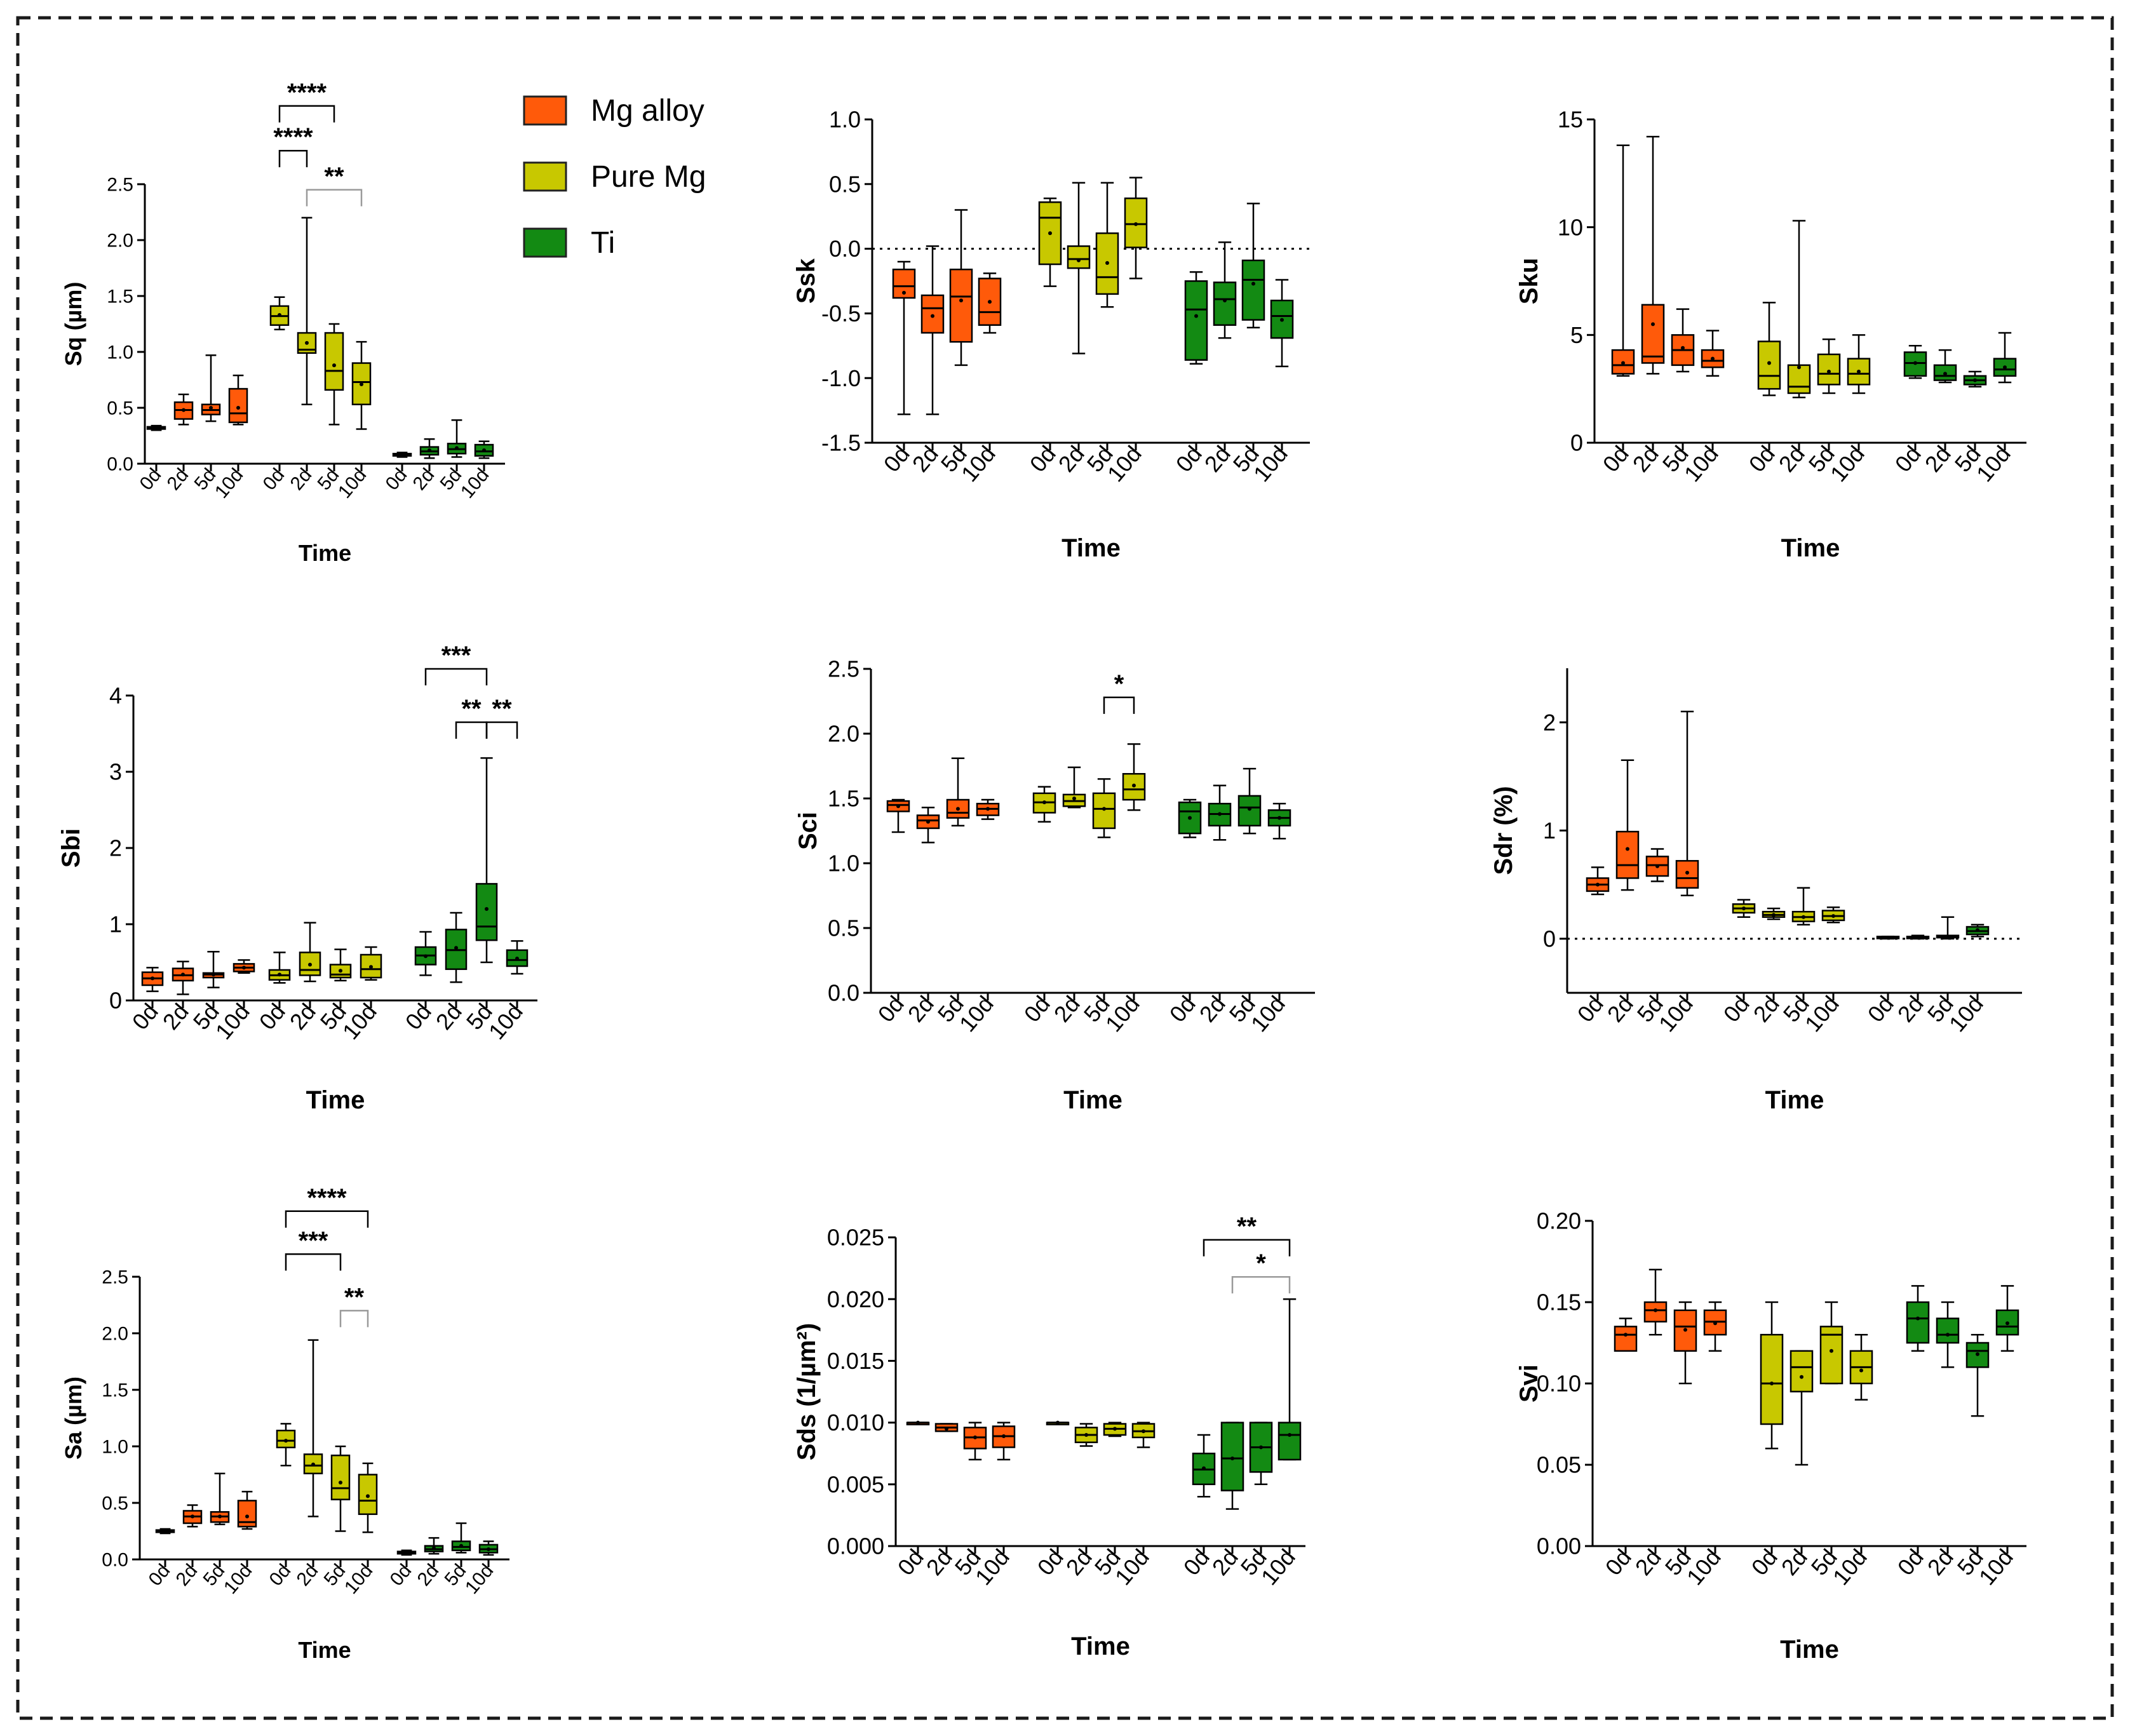 This screenshot has height=1736, width=2130. What do you see at coordinates (120, 185) in the screenshot?
I see `y-tick-label: 2.5` at bounding box center [120, 185].